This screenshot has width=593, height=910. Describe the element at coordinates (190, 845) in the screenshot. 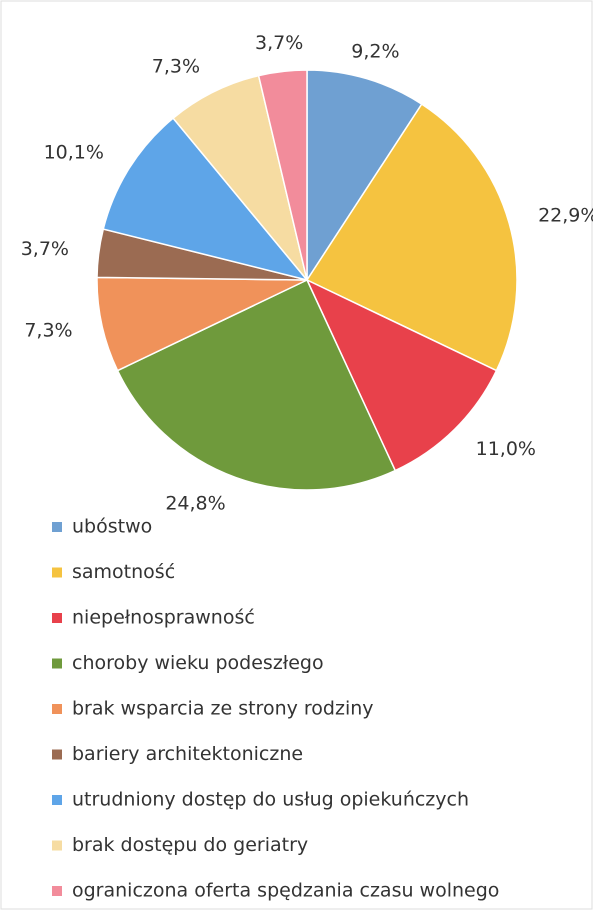

I see `legend-label: brak dostępu do geriatry` at that location.